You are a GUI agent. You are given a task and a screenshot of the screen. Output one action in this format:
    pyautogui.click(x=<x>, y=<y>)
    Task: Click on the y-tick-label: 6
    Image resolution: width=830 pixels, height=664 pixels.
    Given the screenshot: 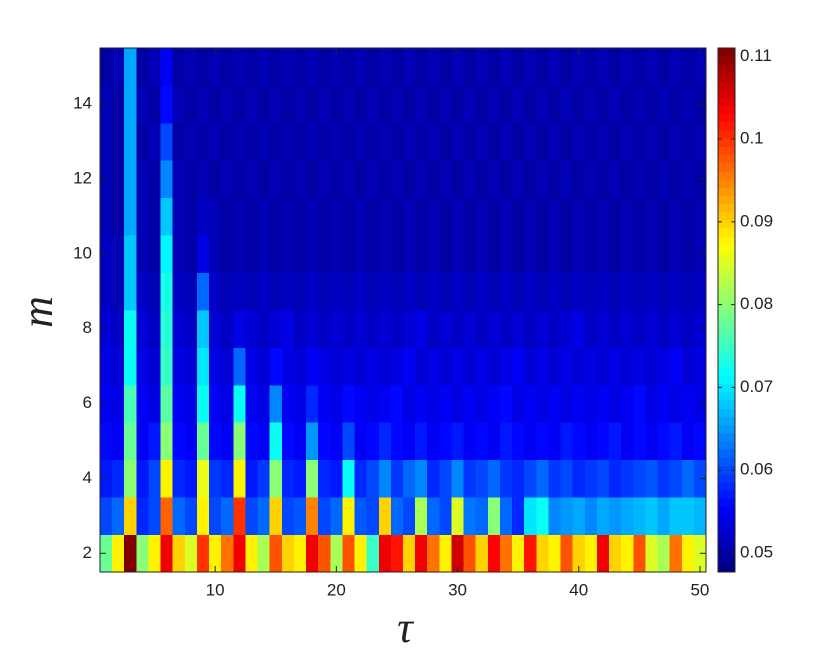 What is the action you would take?
    pyautogui.click(x=87, y=402)
    